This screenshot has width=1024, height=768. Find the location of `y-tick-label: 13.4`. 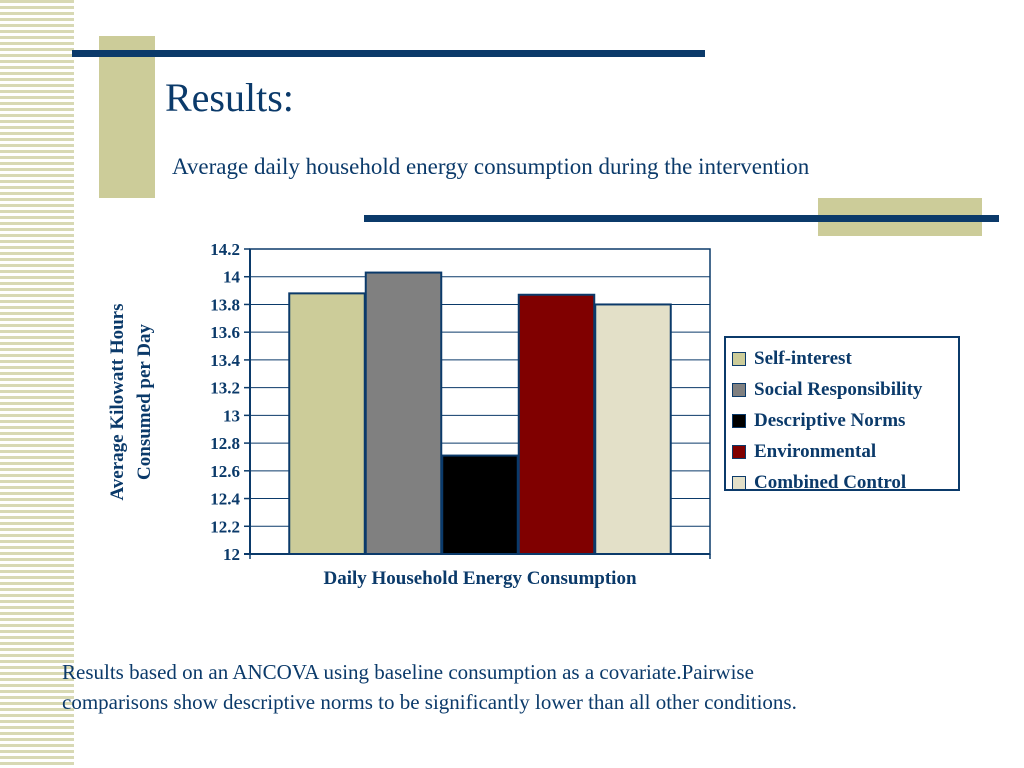

y-tick-label: 13.4 is located at coordinates (225, 360).